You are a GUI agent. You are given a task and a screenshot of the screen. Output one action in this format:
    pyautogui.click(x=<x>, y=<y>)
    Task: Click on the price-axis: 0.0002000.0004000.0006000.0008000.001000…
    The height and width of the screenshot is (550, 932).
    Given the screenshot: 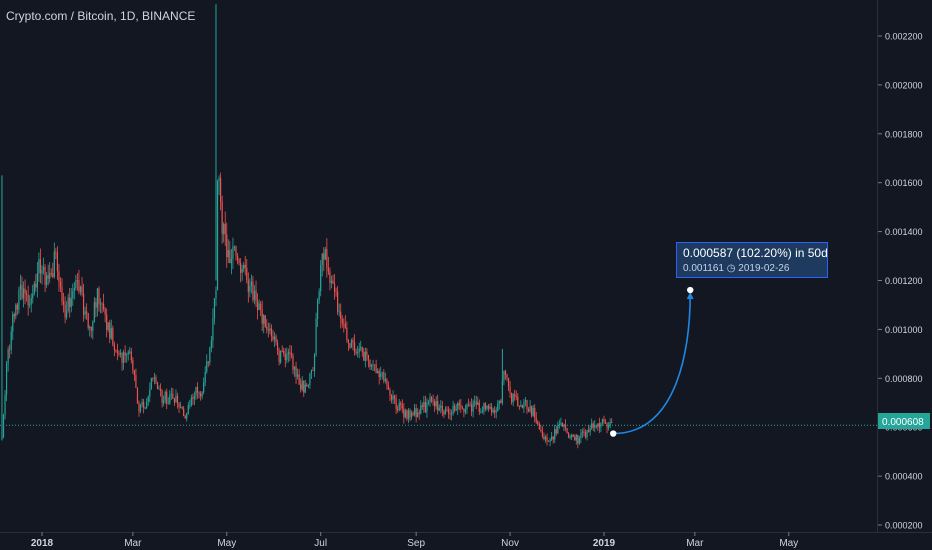 What is the action you would take?
    pyautogui.click(x=900, y=281)
    